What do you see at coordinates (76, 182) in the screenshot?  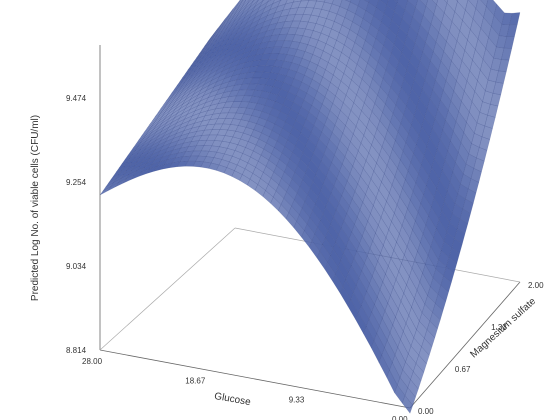 I see `z-tick-label: 9.254` at bounding box center [76, 182].